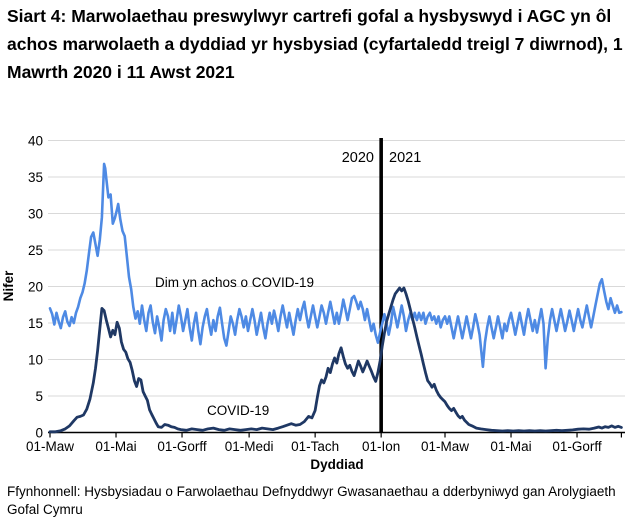 The image size is (632, 530). Describe the element at coordinates (8, 286) in the screenshot. I see `y-axis-title: Nifer` at that location.